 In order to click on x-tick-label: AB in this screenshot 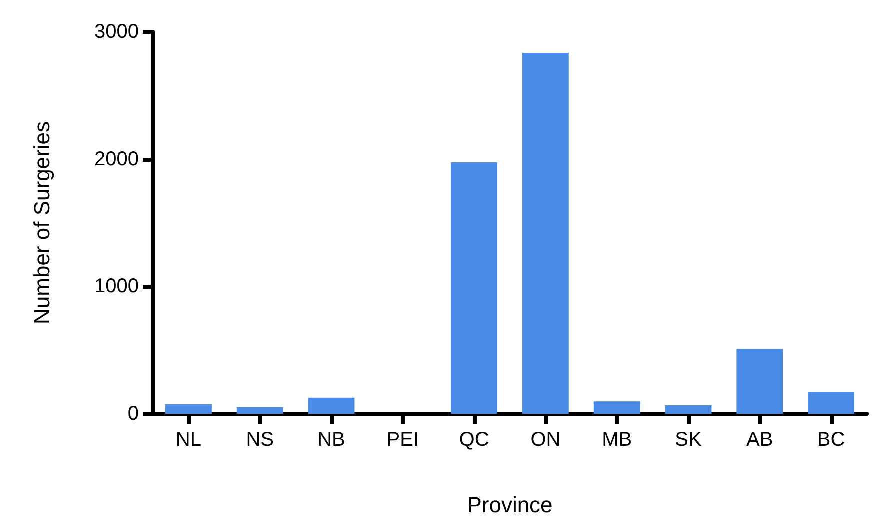, I will do `click(760, 440)`.